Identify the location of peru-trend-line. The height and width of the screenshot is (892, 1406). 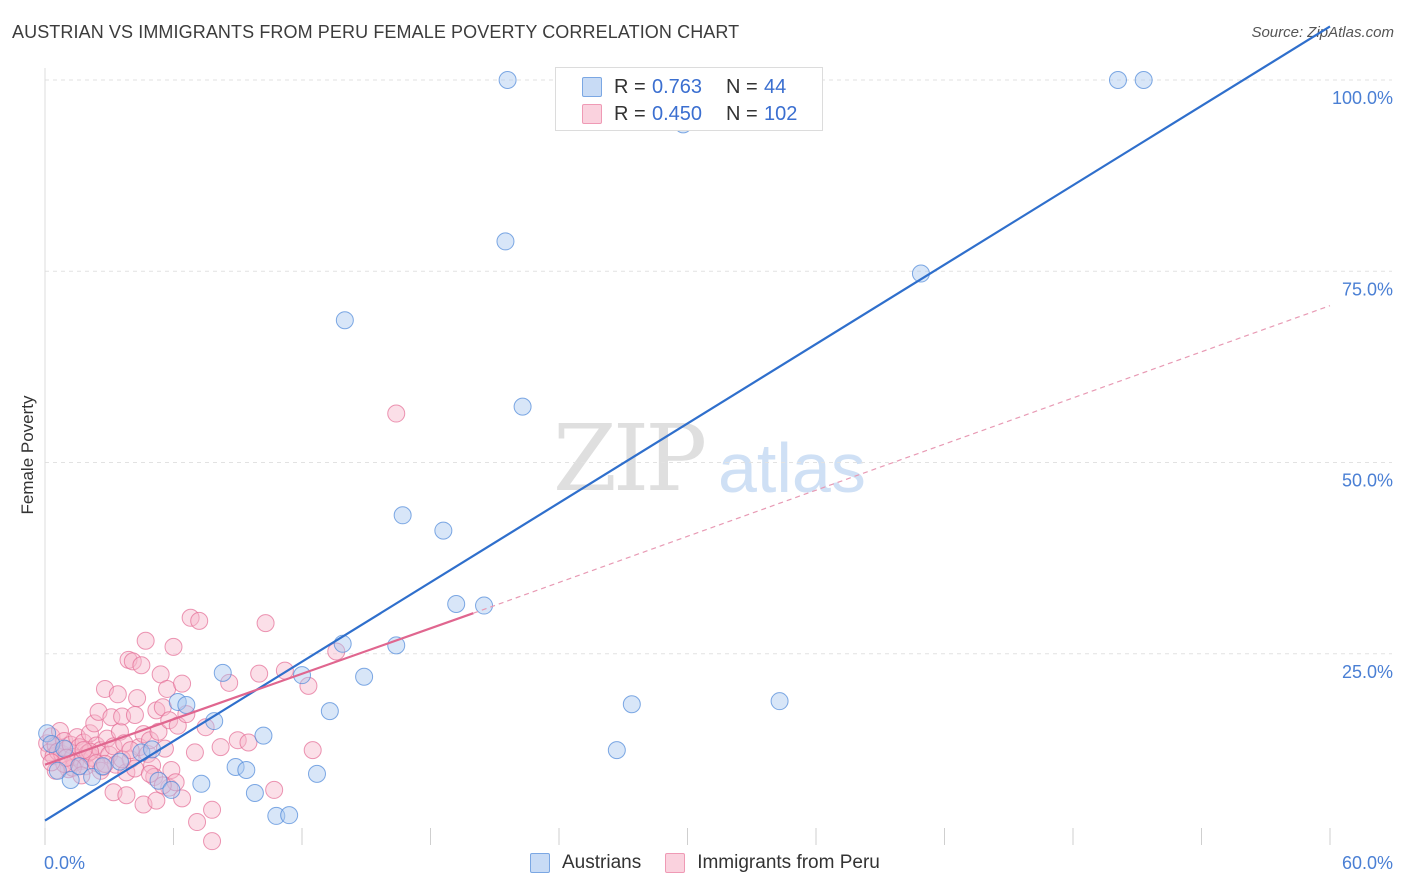
(259, 689).